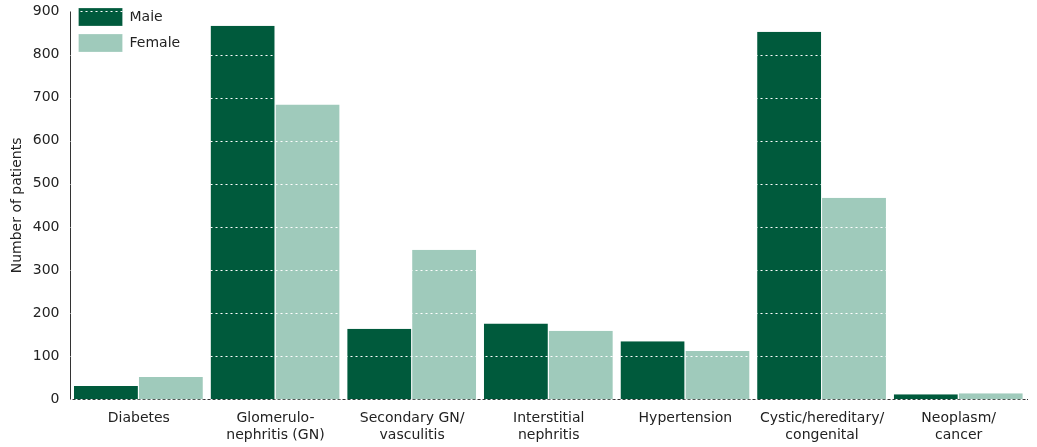 This screenshot has height=447, width=1037. What do you see at coordinates (46, 354) in the screenshot?
I see `y-tick-label: 100` at bounding box center [46, 354].